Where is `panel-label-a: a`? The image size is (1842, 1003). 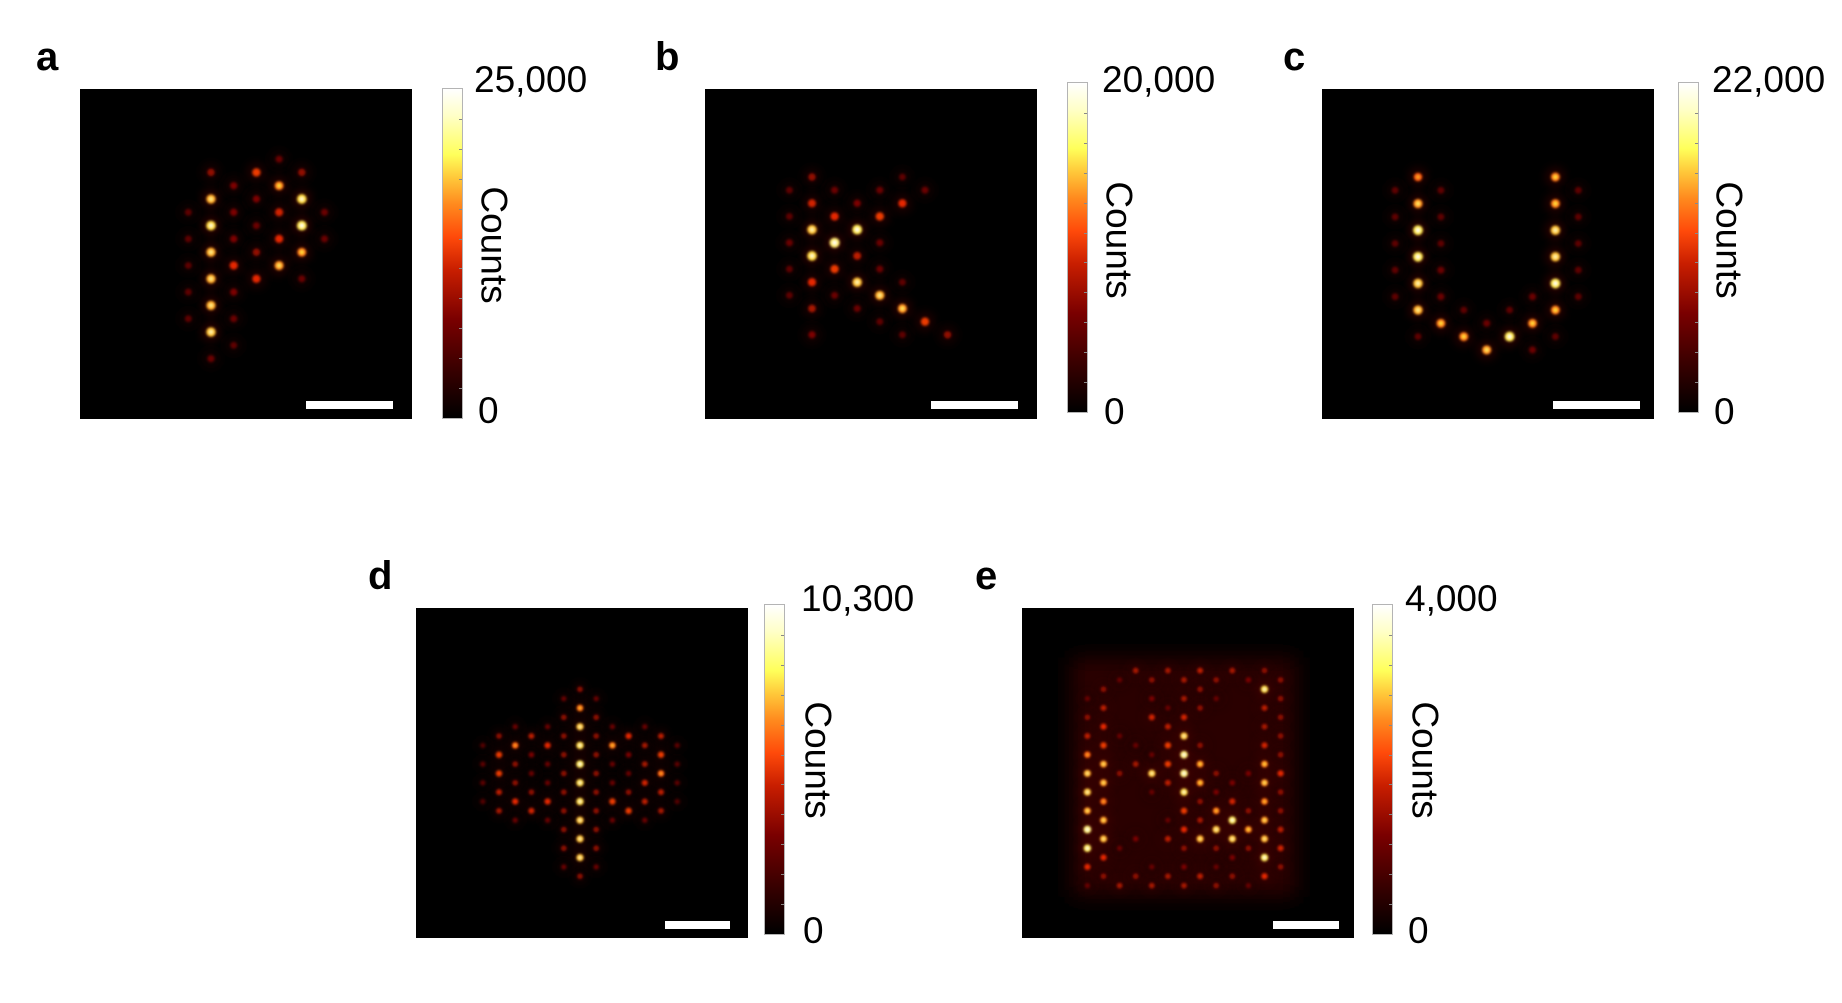
panel-label-a: a is located at coordinates (47, 57).